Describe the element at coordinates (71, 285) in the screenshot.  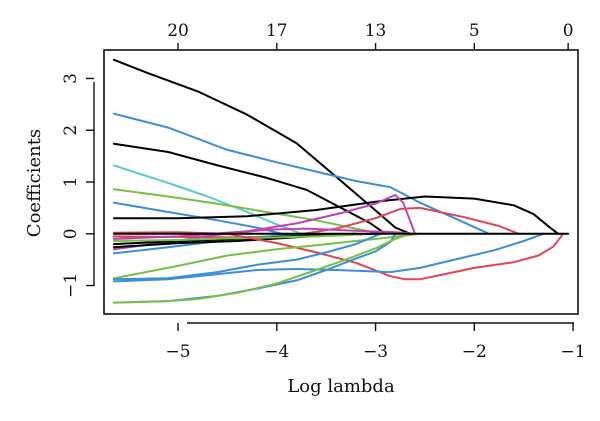
I see `y-tick-label: −1` at that location.